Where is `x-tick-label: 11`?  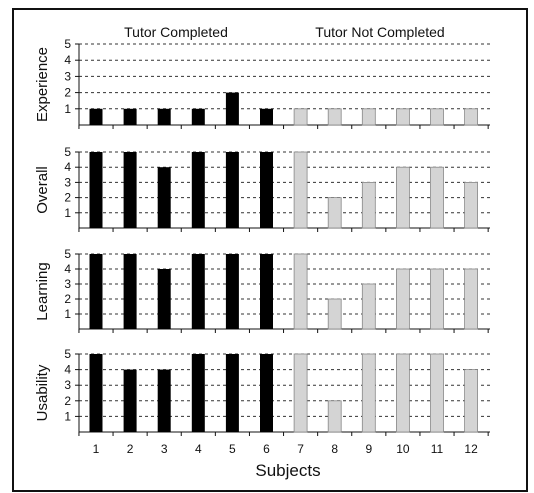
x-tick-label: 11 is located at coordinates (437, 449).